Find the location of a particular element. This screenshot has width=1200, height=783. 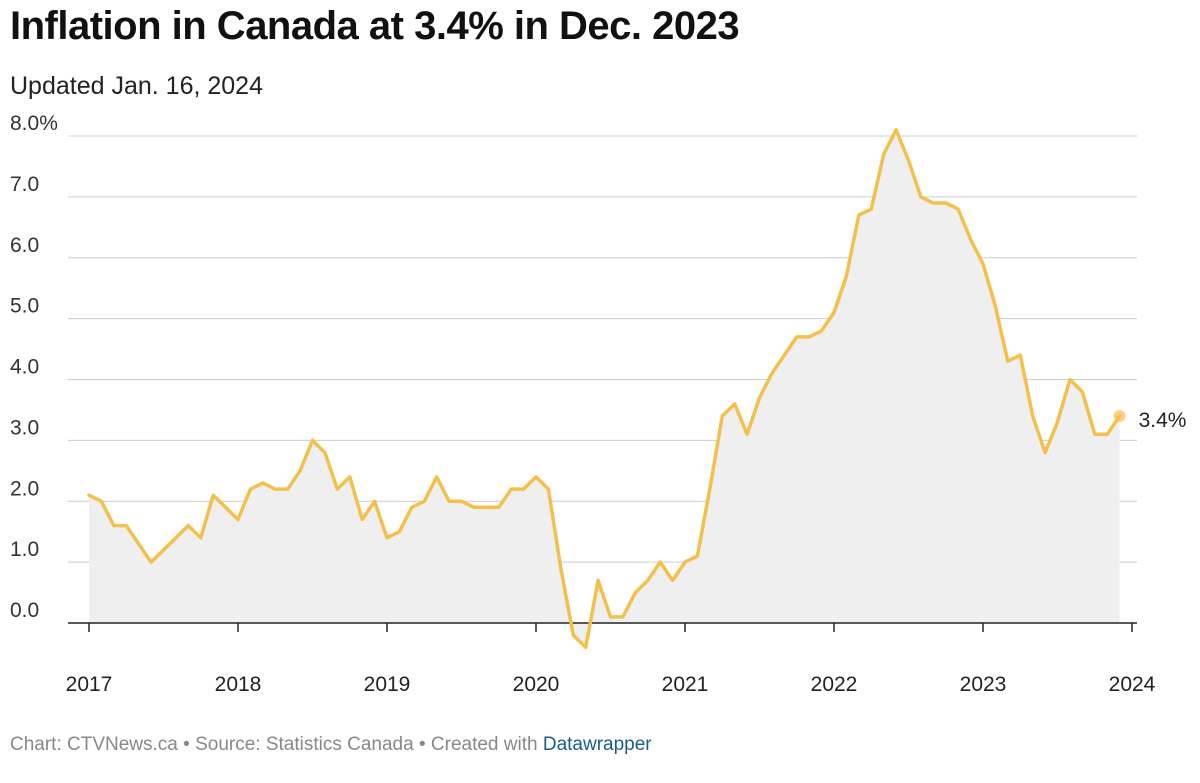

x-tick-label: 2017 is located at coordinates (89, 684).